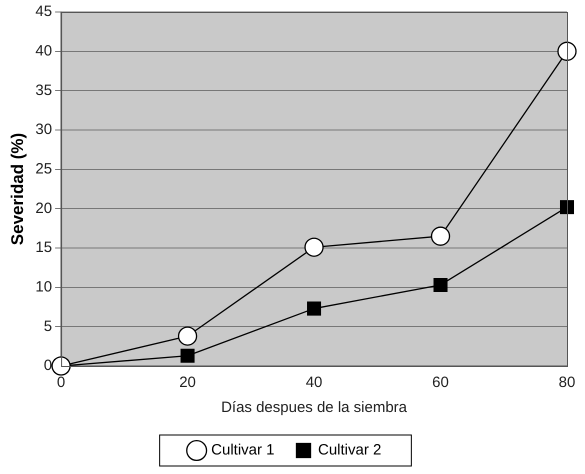 The height and width of the screenshot is (474, 585). What do you see at coordinates (350, 450) in the screenshot?
I see `legend-label: Cultivar 2` at bounding box center [350, 450].